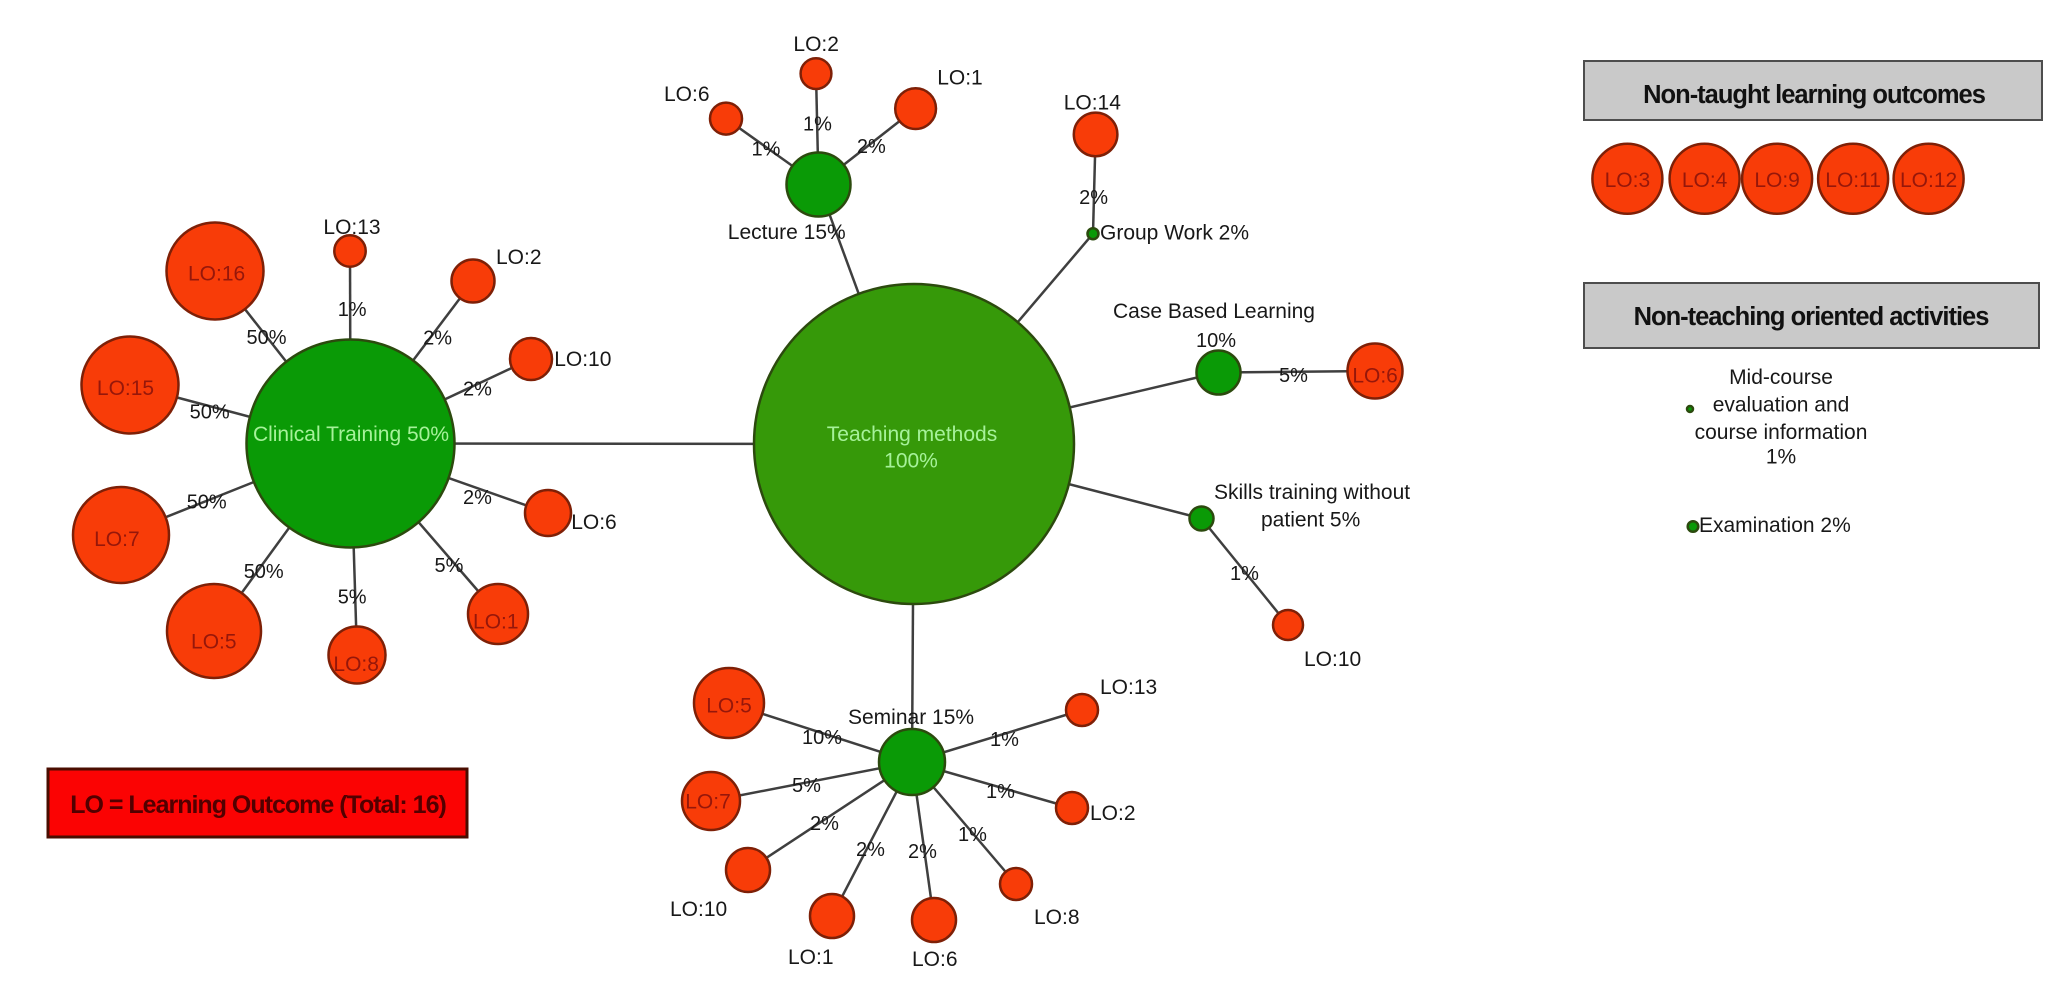 This screenshot has width=2059, height=1001. I want to click on svg-text: Non-taught learning outcomes, so click(1814, 95).